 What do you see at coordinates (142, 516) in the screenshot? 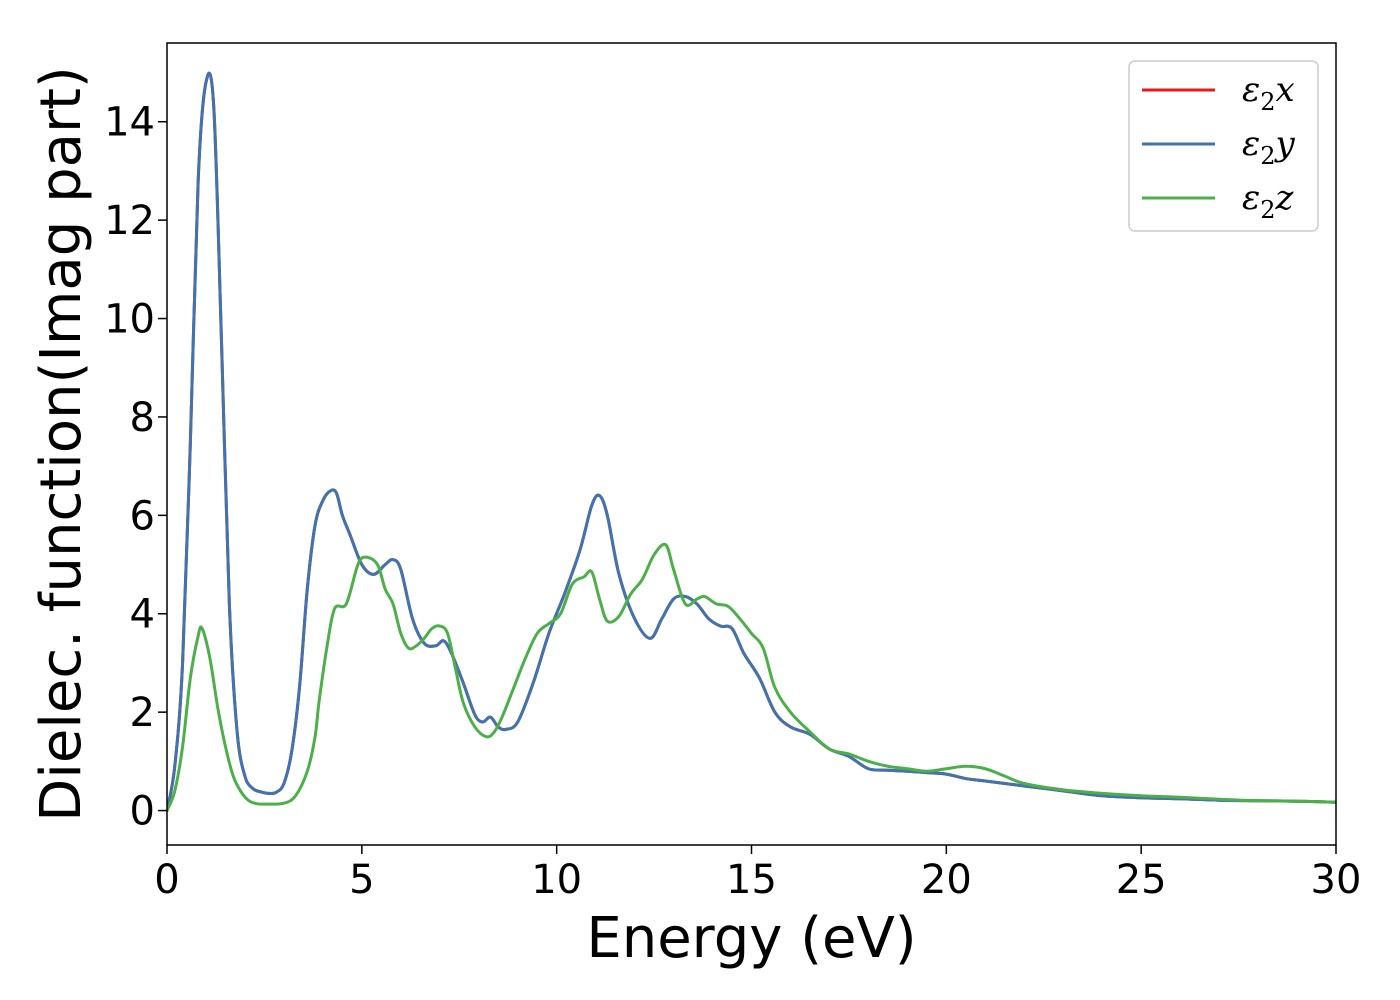
I see `y-tick-label: 6` at bounding box center [142, 516].